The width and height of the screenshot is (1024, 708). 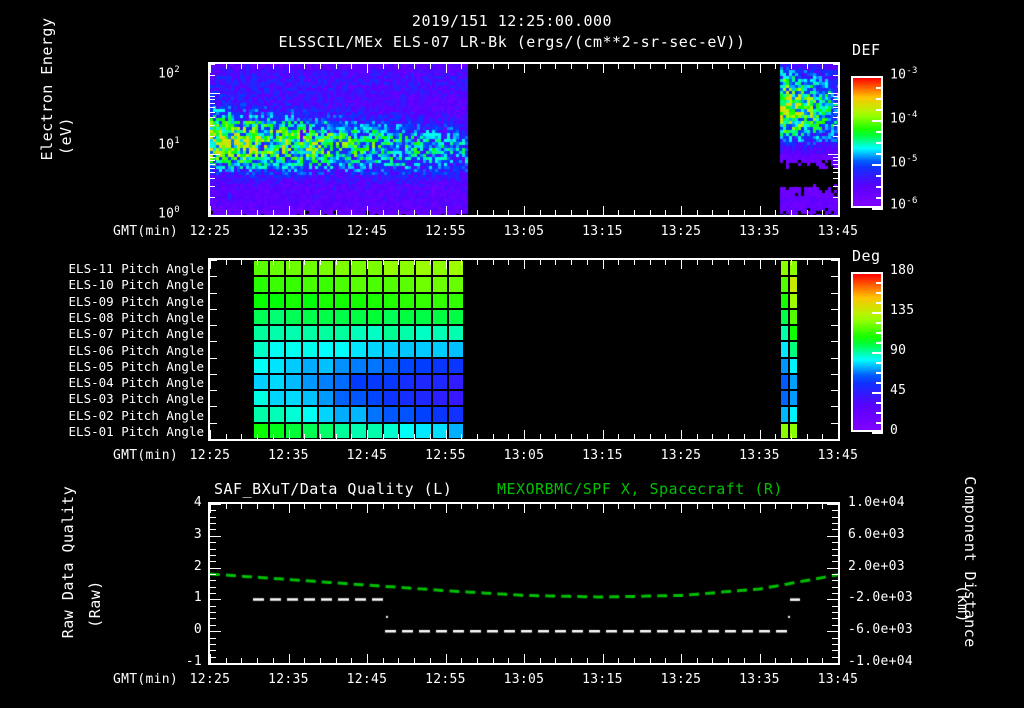 What do you see at coordinates (524, 455) in the screenshot?
I see `xtick-label: 13:05` at bounding box center [524, 455].